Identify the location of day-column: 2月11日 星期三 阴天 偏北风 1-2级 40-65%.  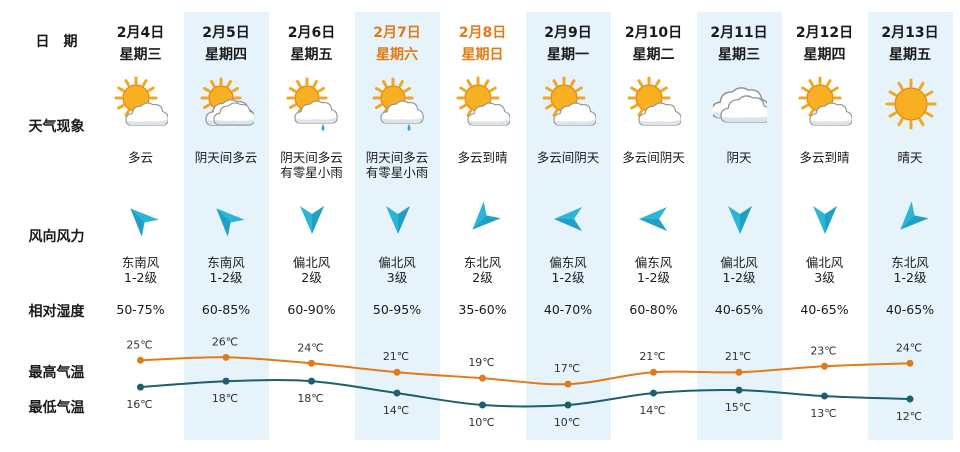
(739, 226).